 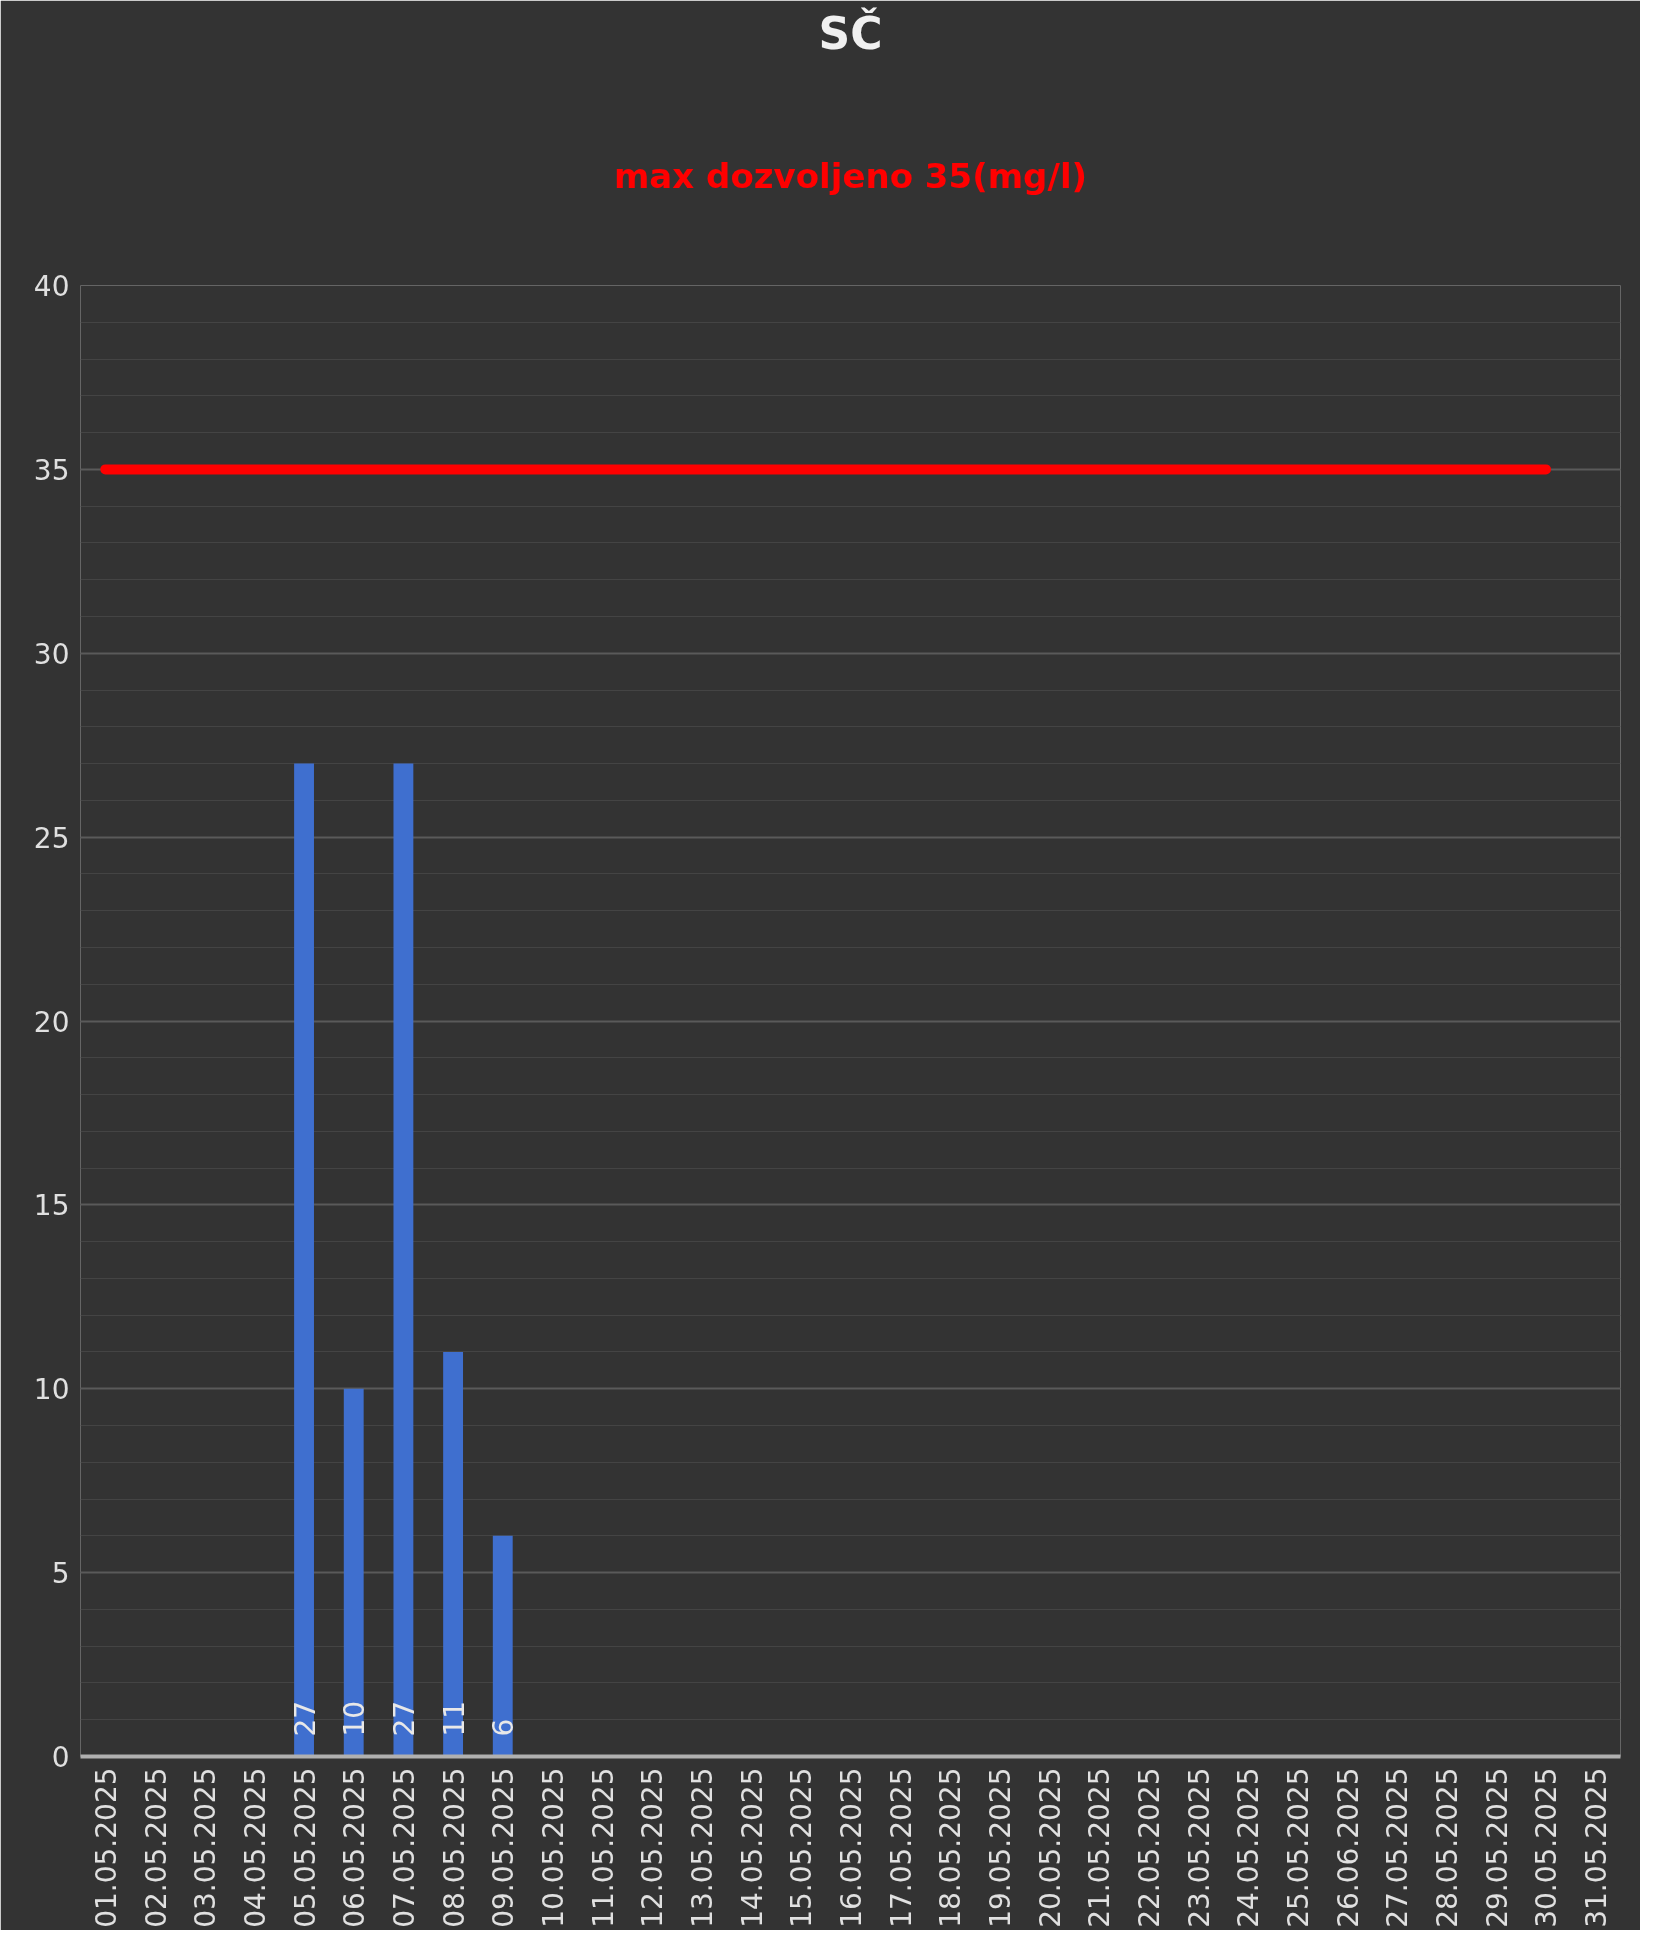 I want to click on x-tick-label: 15.05.2025, so click(x=802, y=1847).